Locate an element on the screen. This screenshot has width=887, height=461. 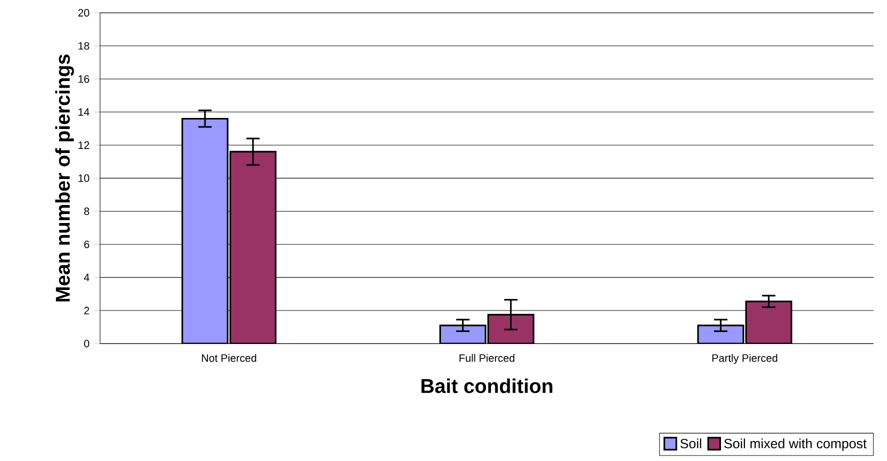
x-tick-label: Not Pierced is located at coordinates (229, 358).